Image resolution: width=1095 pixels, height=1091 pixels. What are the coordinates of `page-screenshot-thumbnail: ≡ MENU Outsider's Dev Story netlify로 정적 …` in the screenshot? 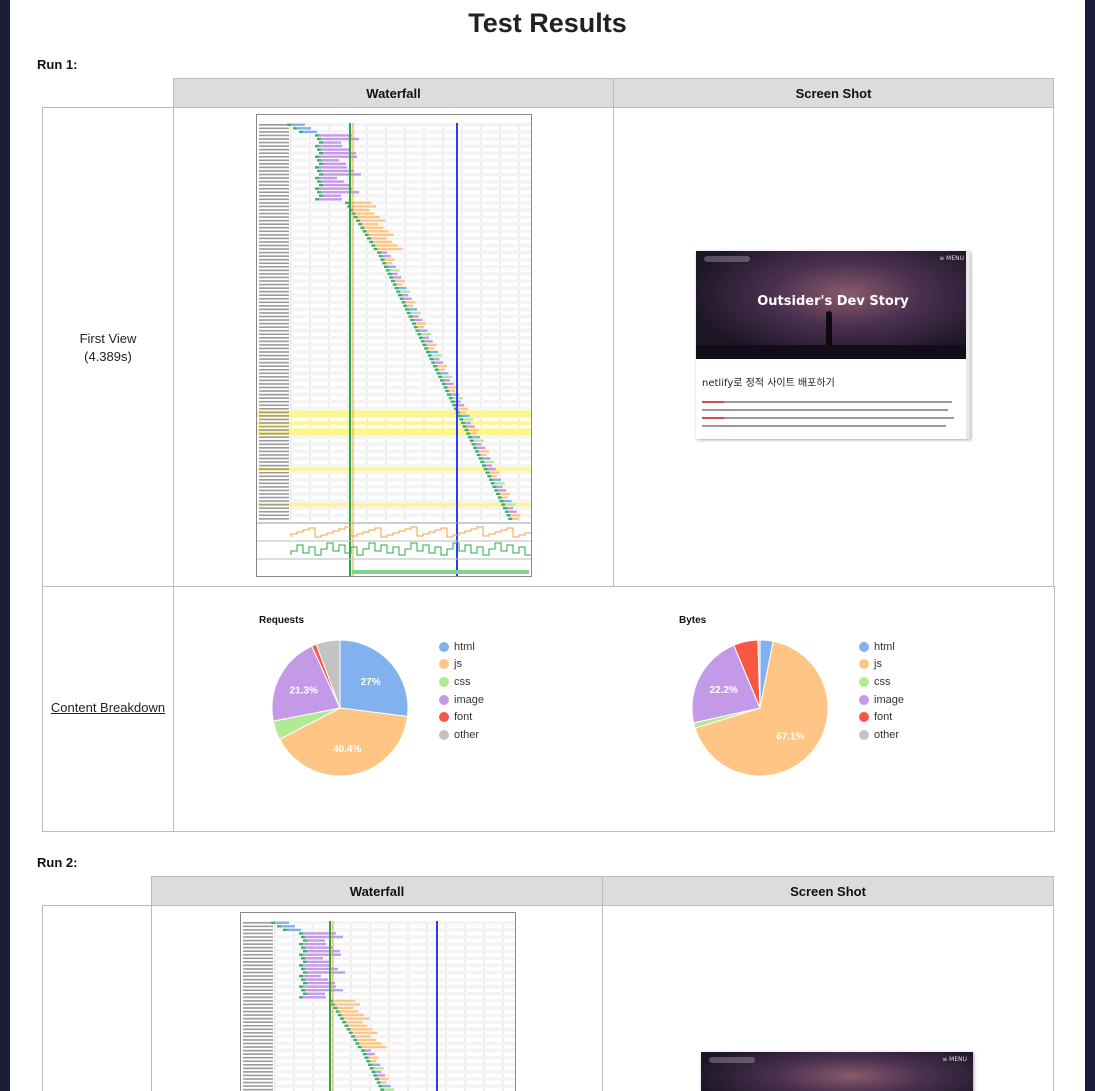 It's located at (833, 345).